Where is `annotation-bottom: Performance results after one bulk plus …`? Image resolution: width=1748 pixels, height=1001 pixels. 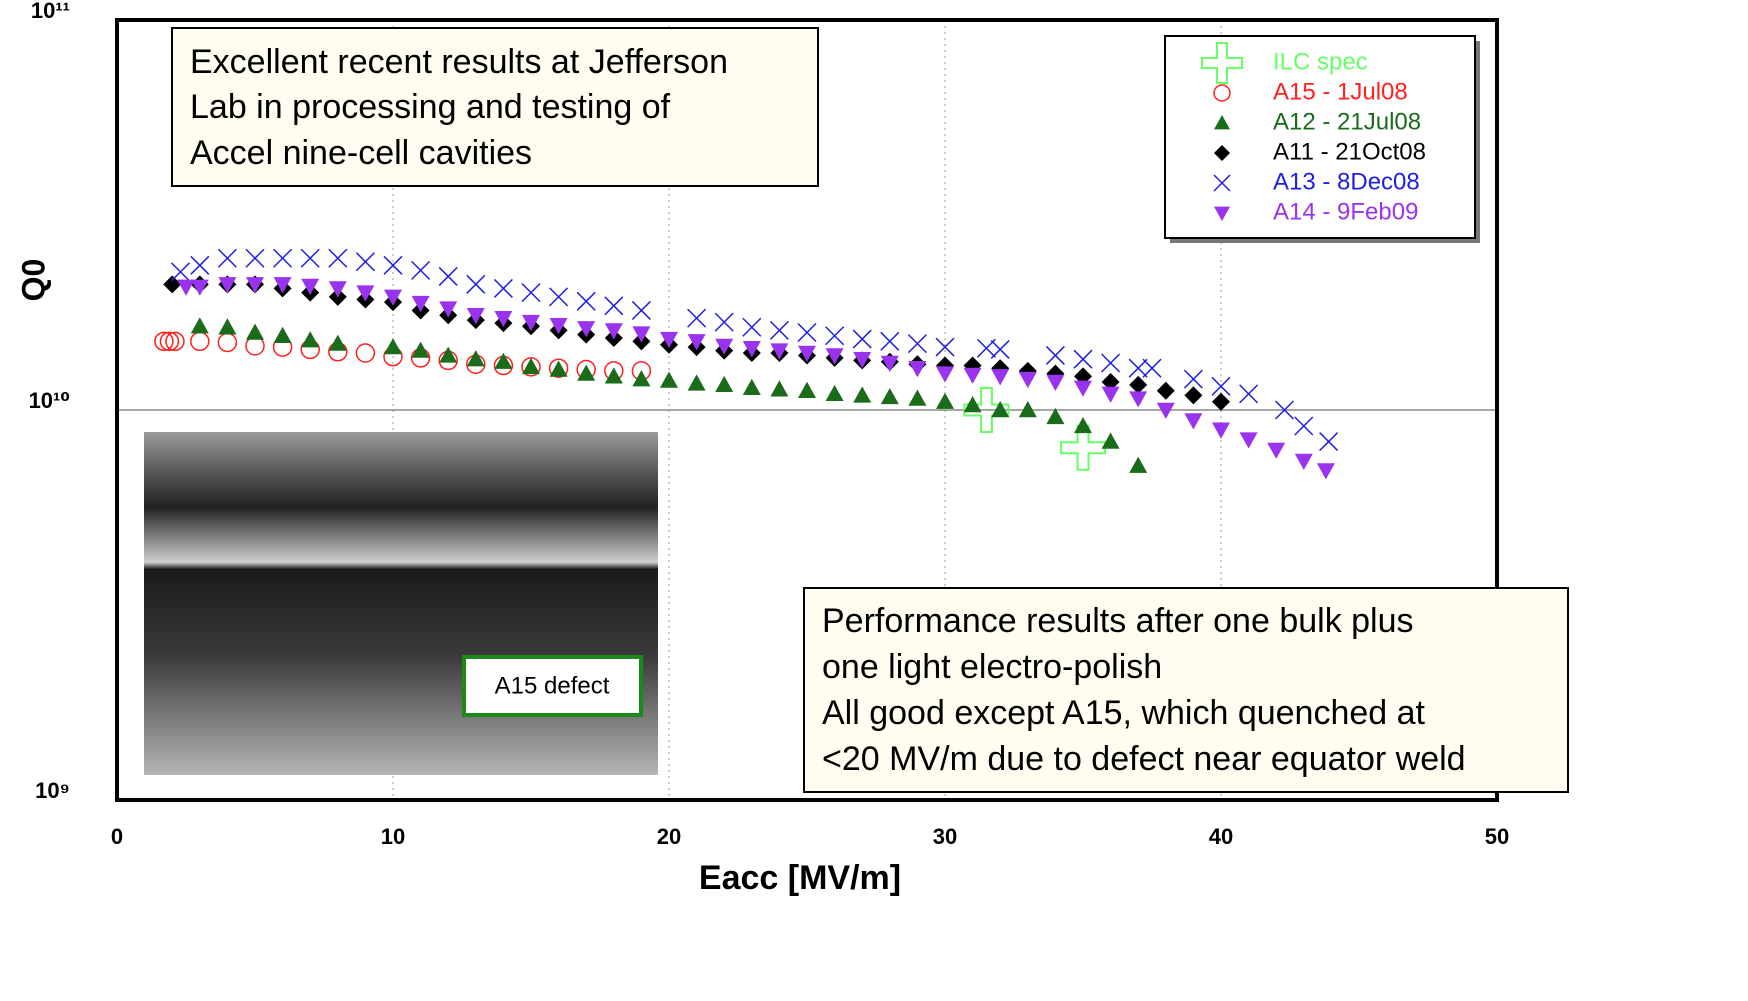 annotation-bottom: Performance results after one bulk plus … is located at coordinates (1186, 690).